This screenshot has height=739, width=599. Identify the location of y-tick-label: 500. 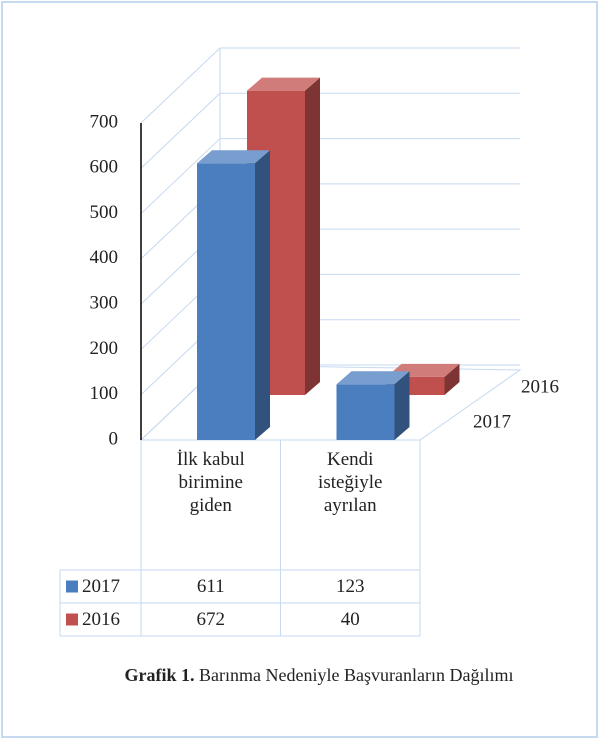
(104, 212).